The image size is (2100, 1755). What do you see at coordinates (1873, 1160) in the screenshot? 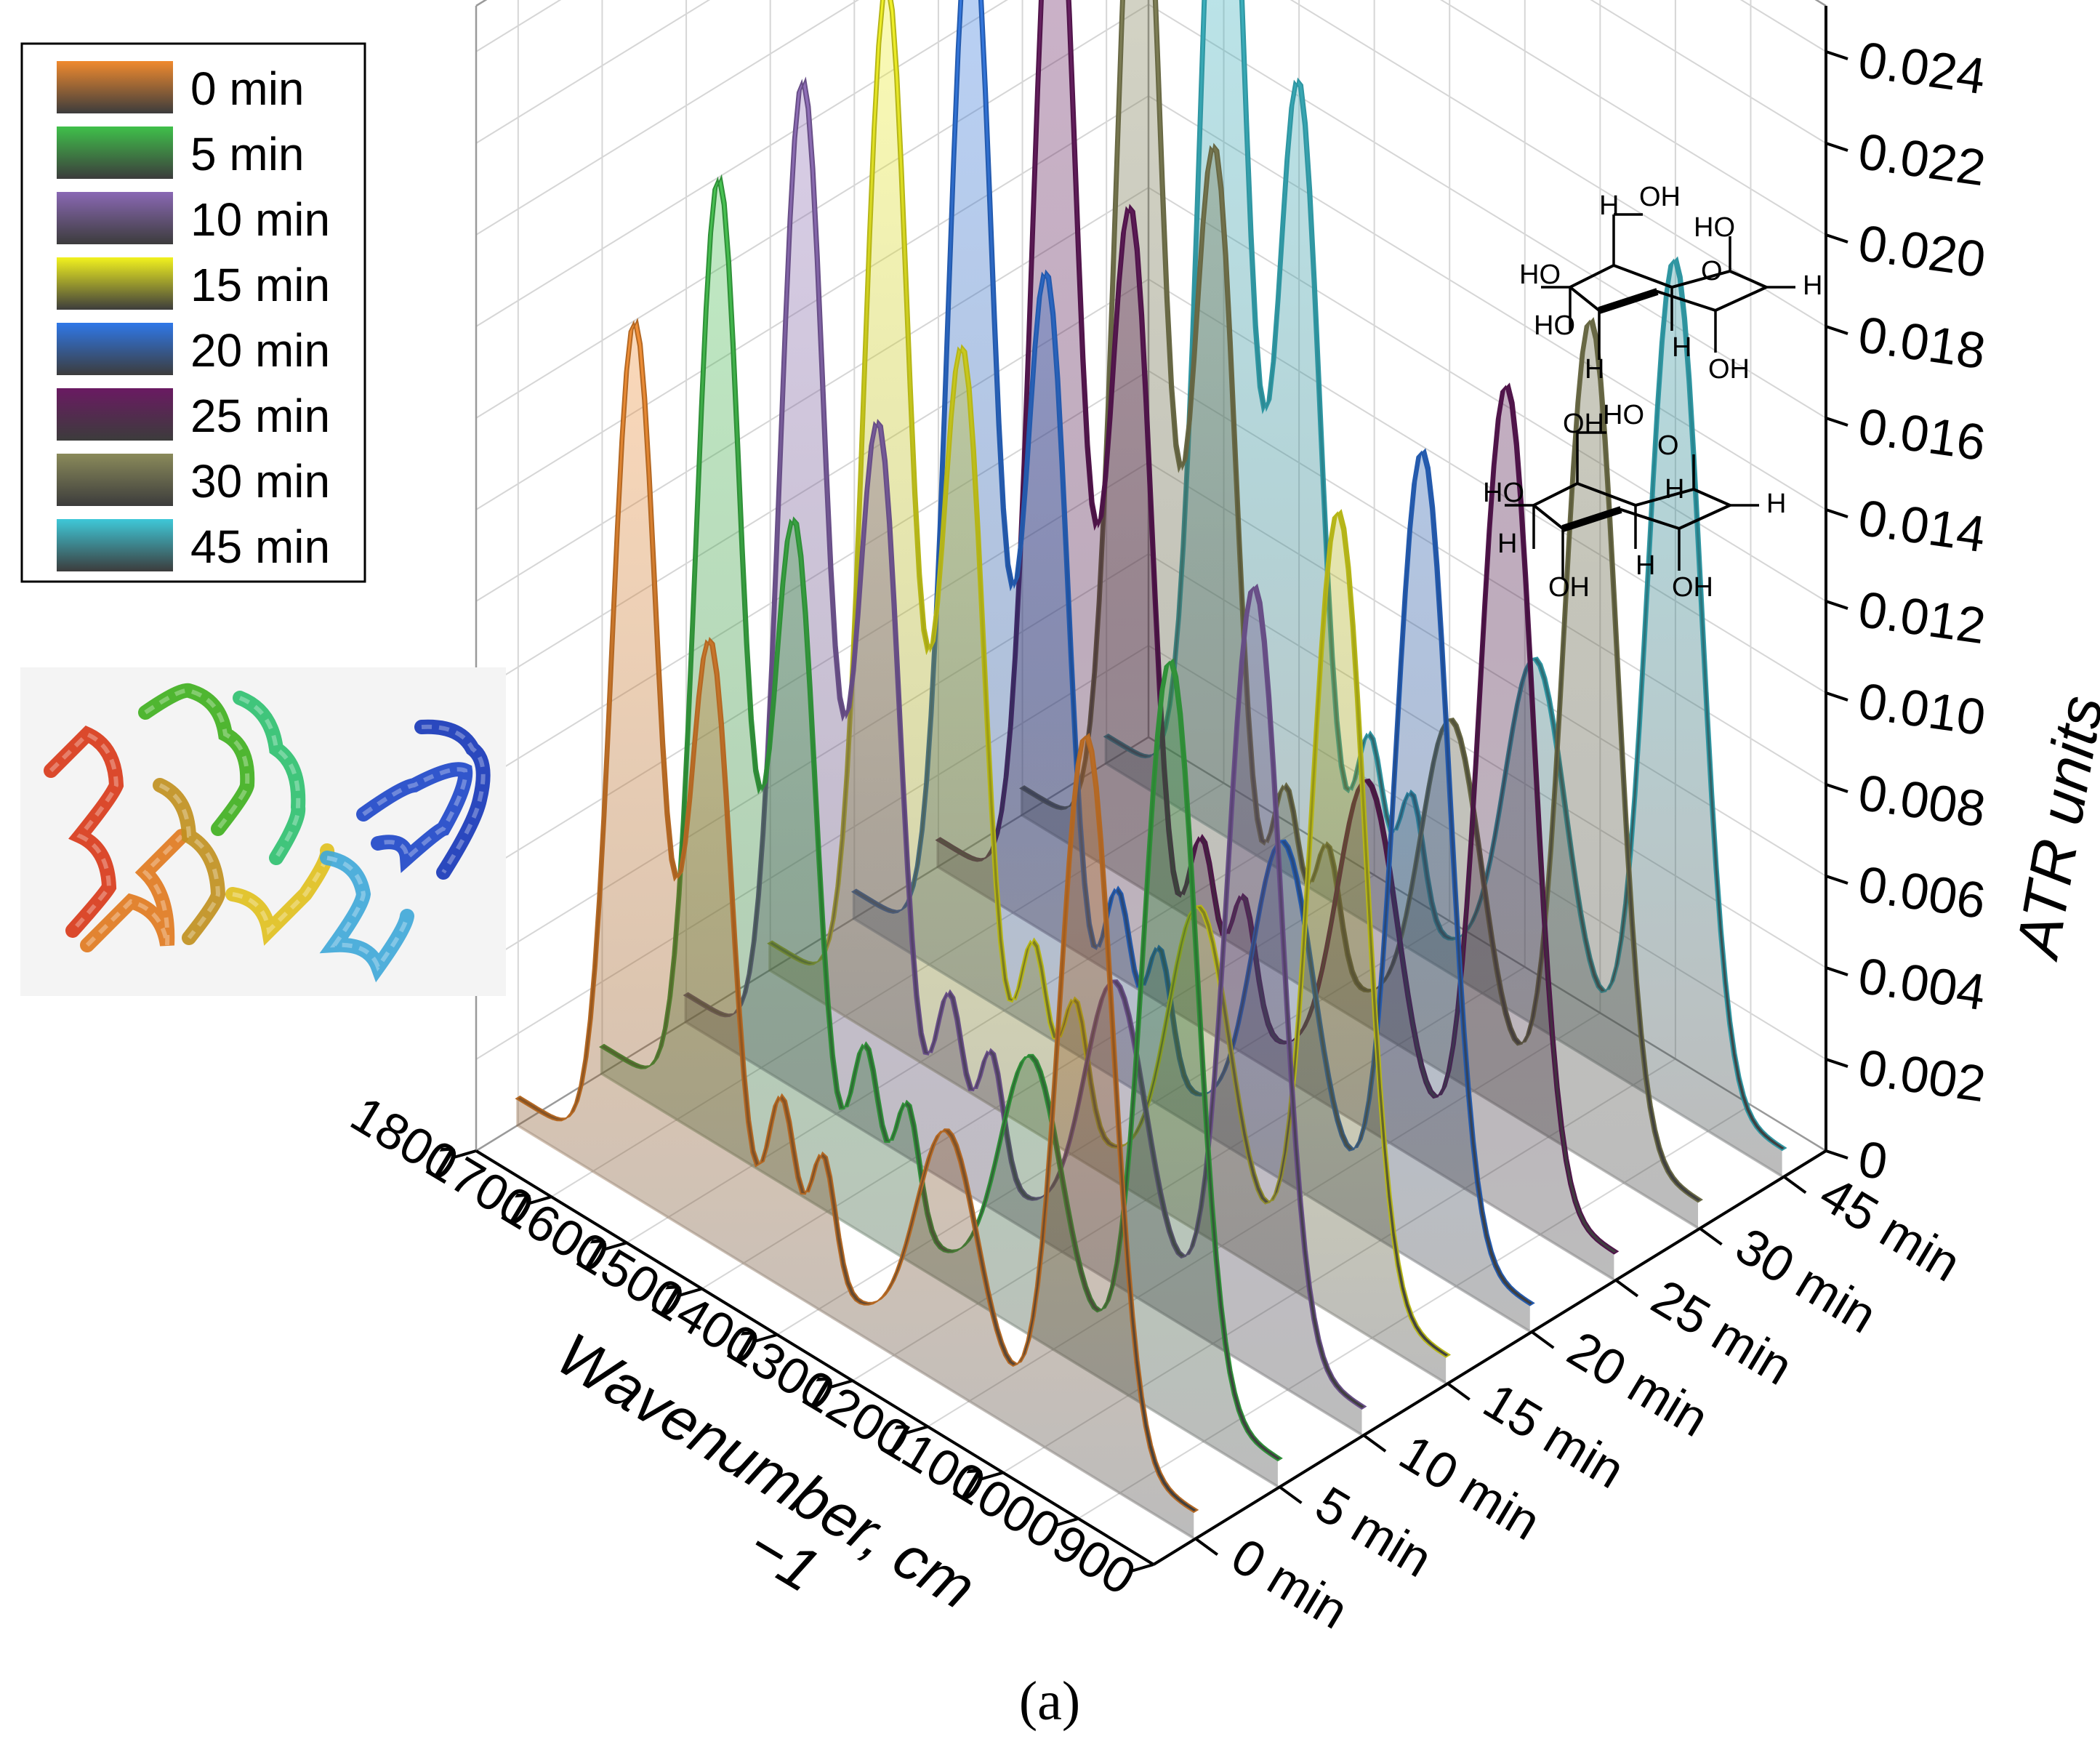
I see `z-tick-label: 0` at bounding box center [1873, 1160].